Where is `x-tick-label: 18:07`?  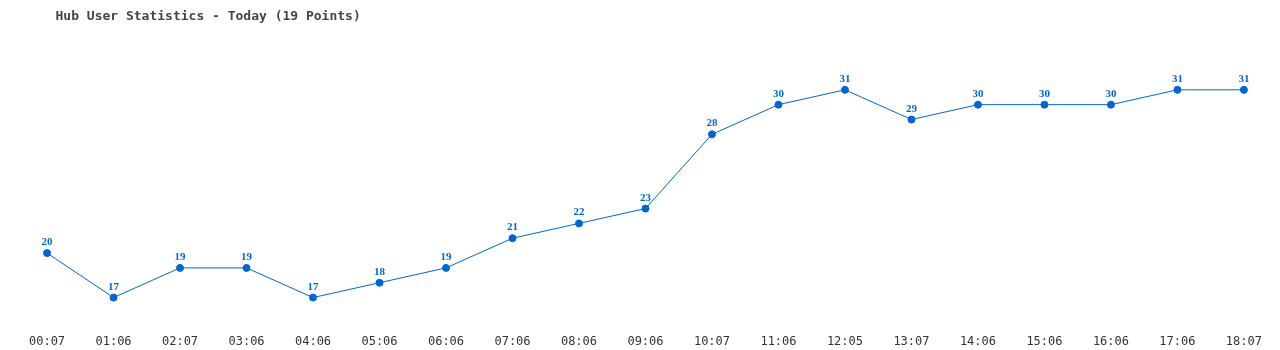 x-tick-label: 18:07 is located at coordinates (1243, 340).